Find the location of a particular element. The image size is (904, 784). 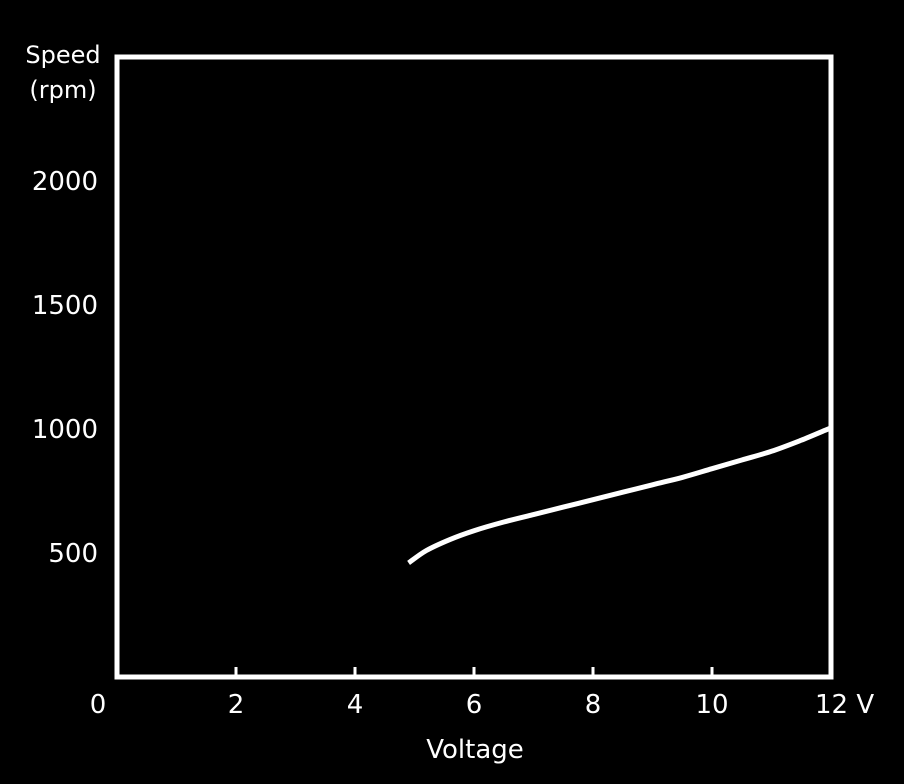

series-layer is located at coordinates (619, 495).